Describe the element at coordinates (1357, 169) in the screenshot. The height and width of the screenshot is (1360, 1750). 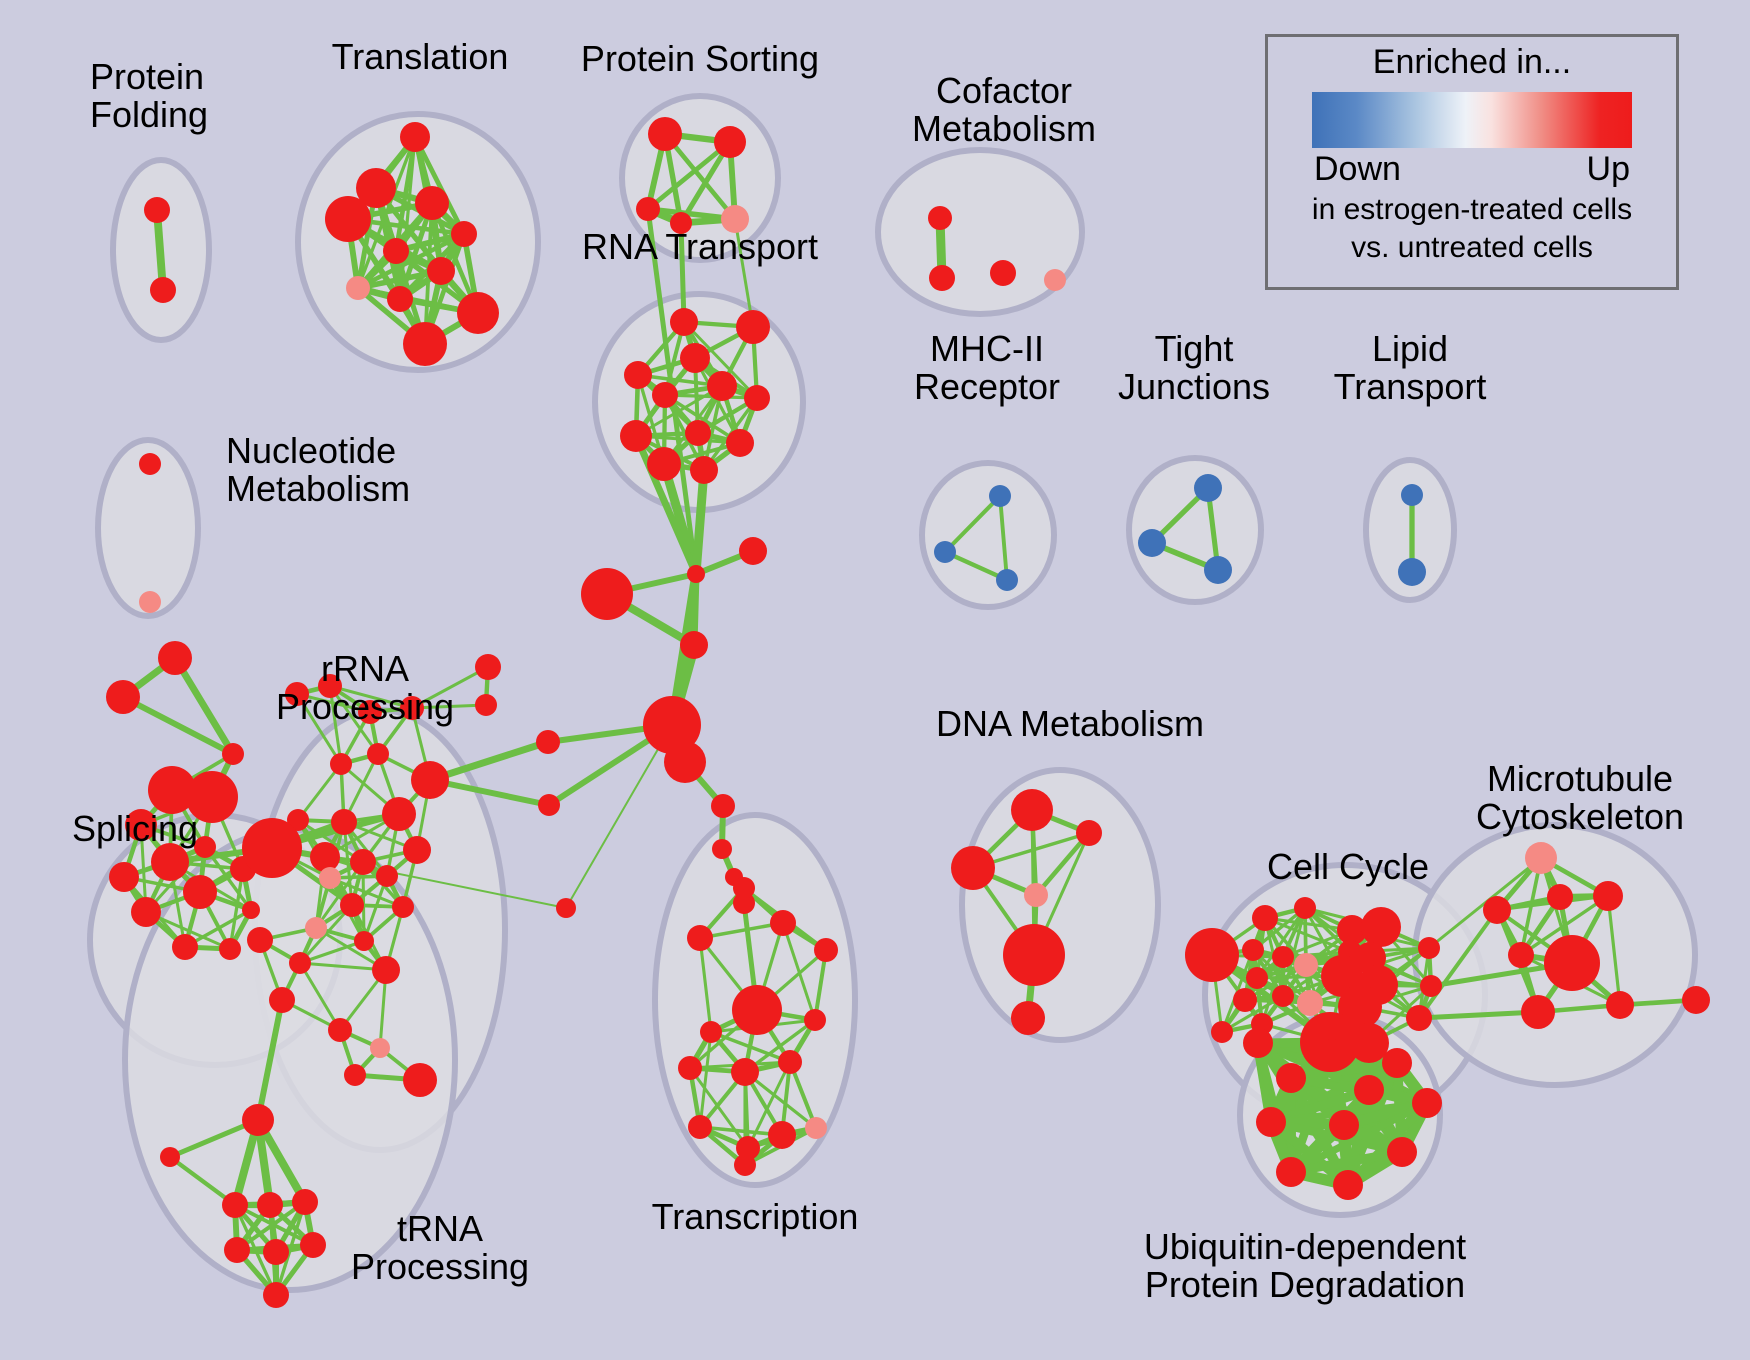
I see `legend-low-label: Down` at that location.